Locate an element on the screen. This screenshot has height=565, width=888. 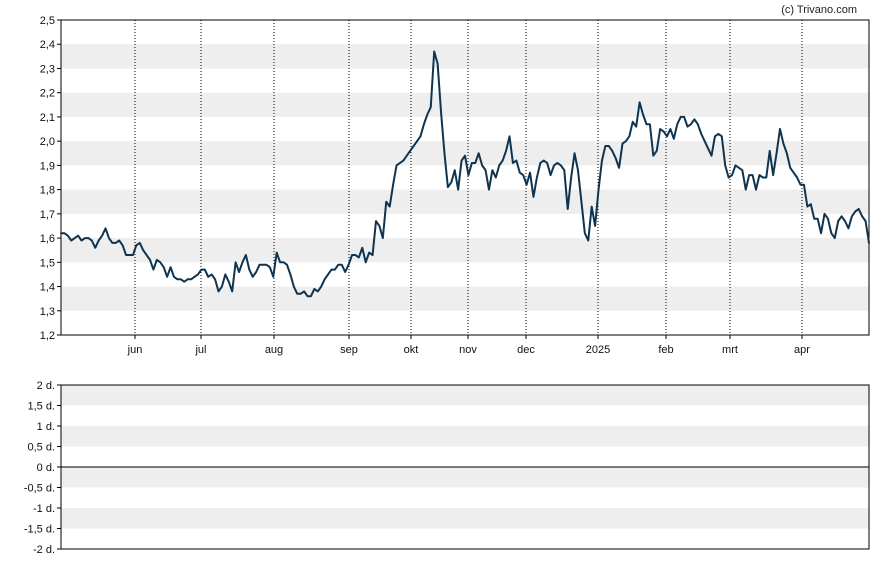
main-y-tick-label: 2,1 is located at coordinates (47, 118).